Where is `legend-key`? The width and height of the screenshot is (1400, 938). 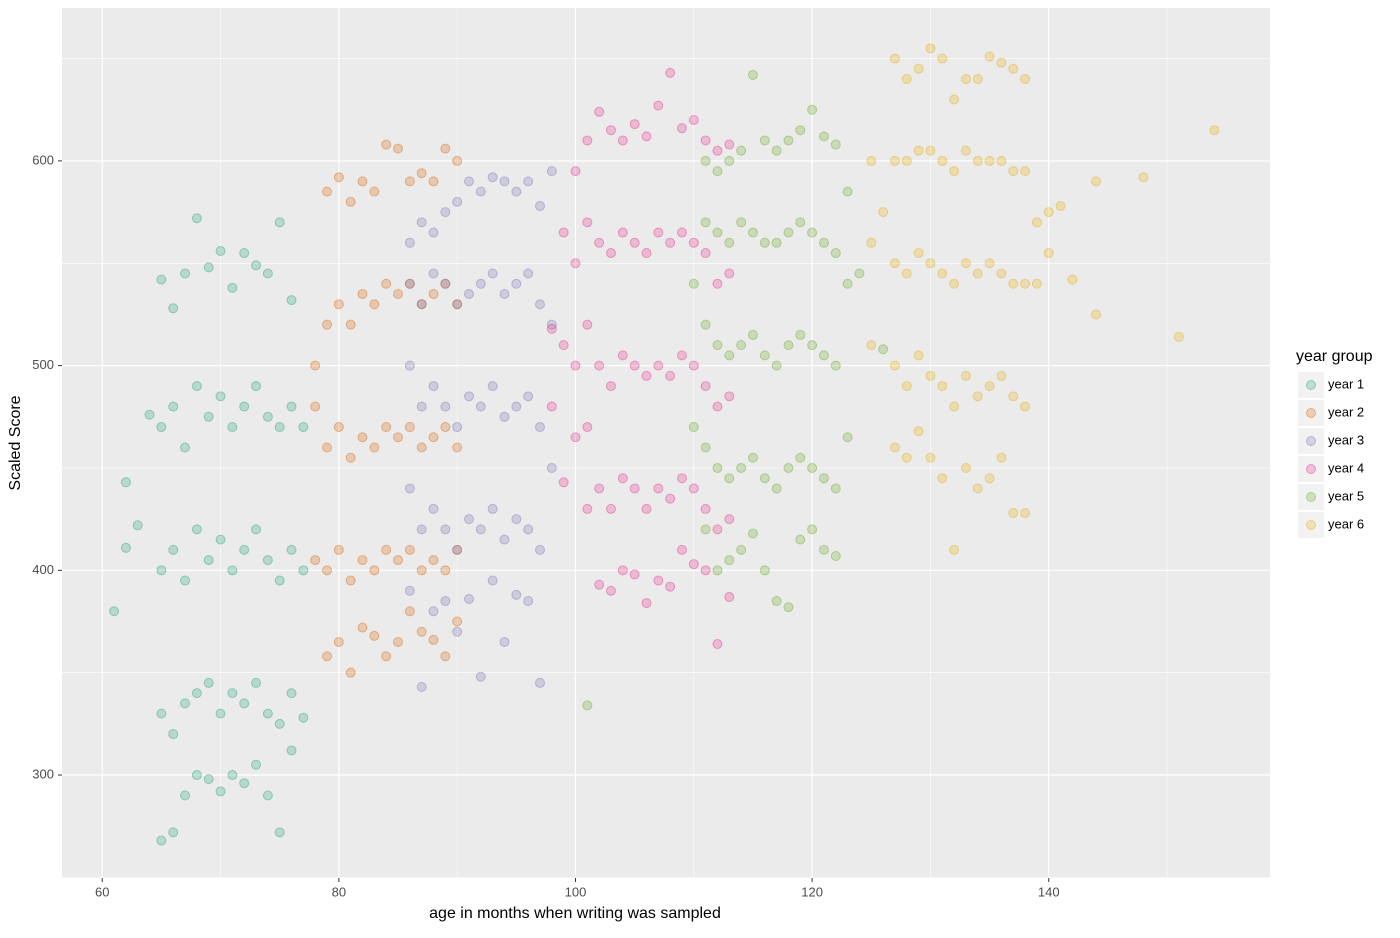 legend-key is located at coordinates (1311, 413).